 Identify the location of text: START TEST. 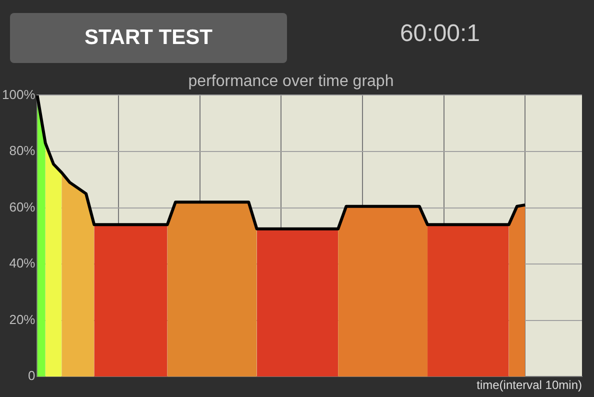
(148, 38).